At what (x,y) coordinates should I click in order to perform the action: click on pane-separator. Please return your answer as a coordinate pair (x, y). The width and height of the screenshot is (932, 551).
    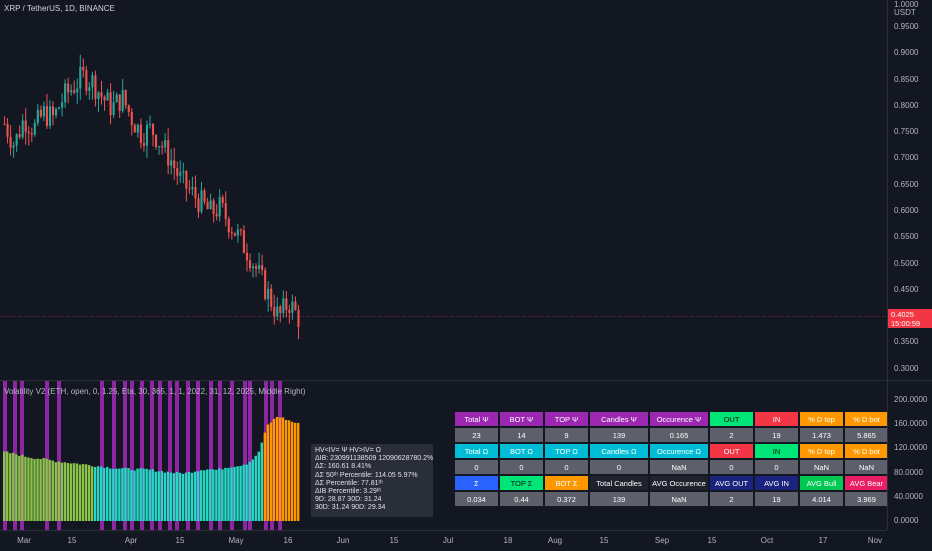
    Looking at the image, I should click on (466, 380).